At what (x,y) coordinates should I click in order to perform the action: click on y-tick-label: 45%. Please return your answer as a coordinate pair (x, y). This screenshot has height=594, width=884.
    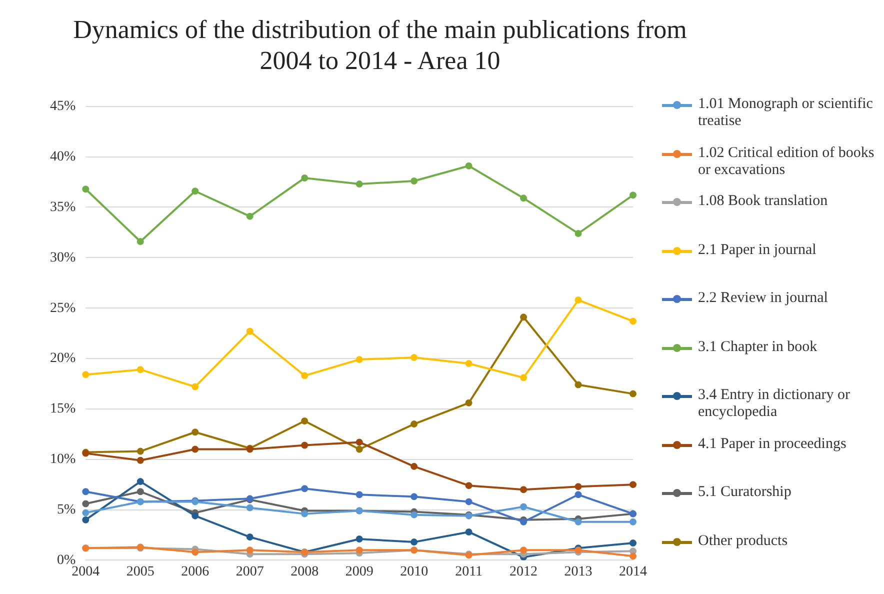
    Looking at the image, I should click on (63, 106).